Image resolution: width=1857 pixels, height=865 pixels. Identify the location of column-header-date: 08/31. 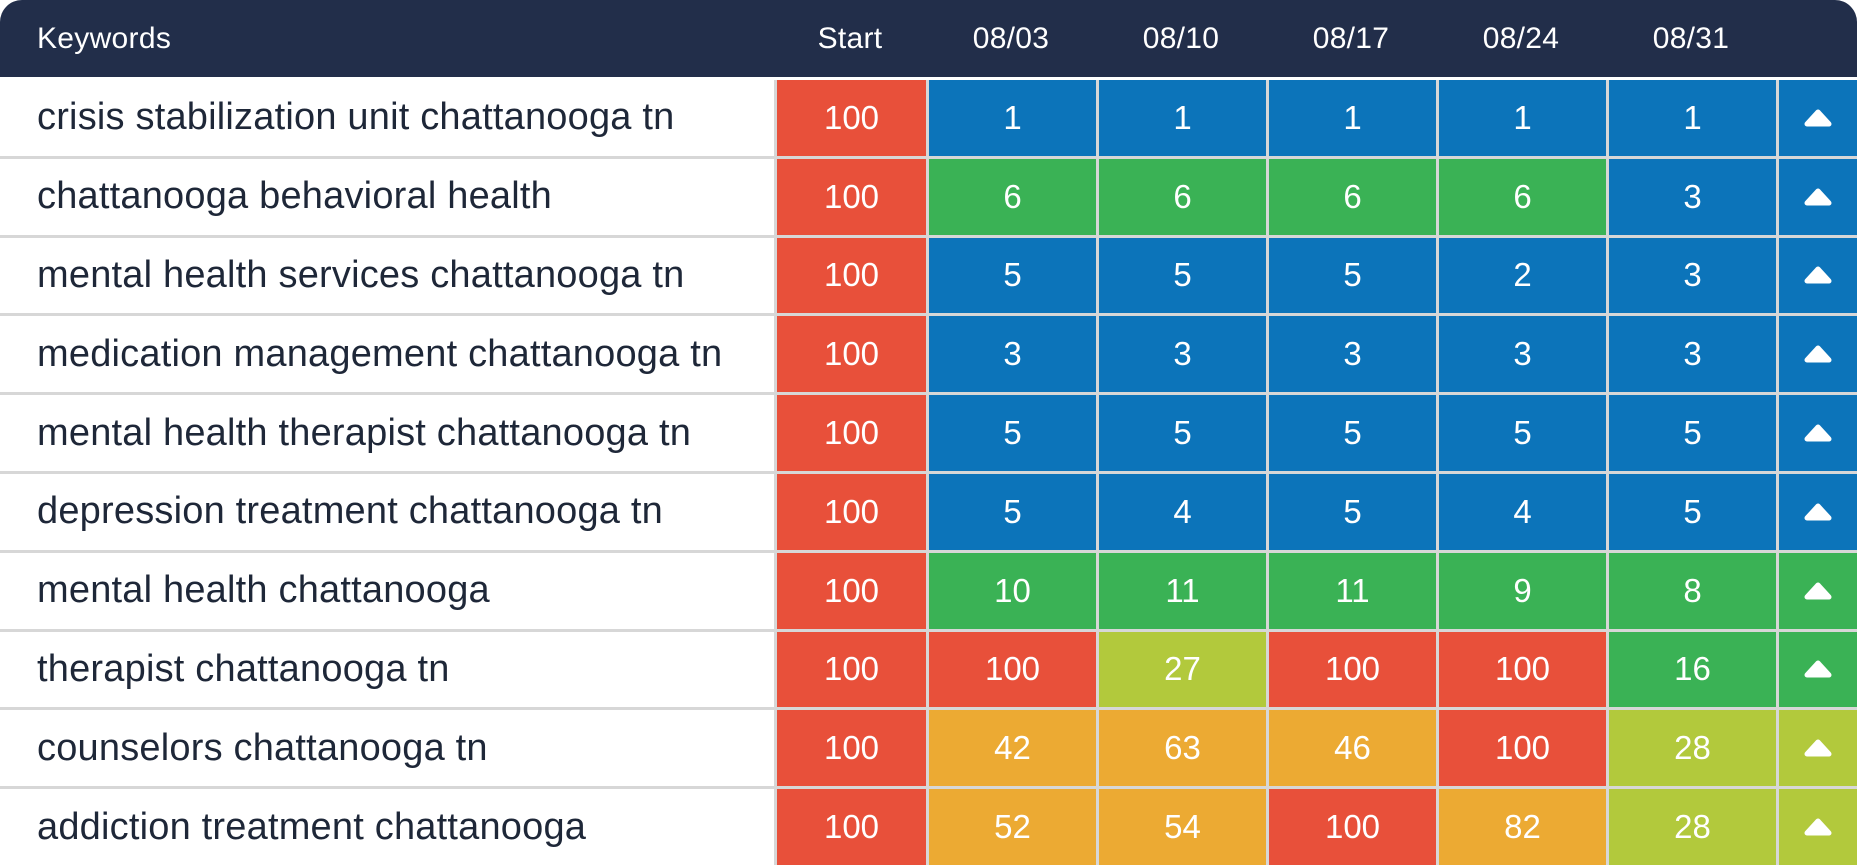
(1691, 38).